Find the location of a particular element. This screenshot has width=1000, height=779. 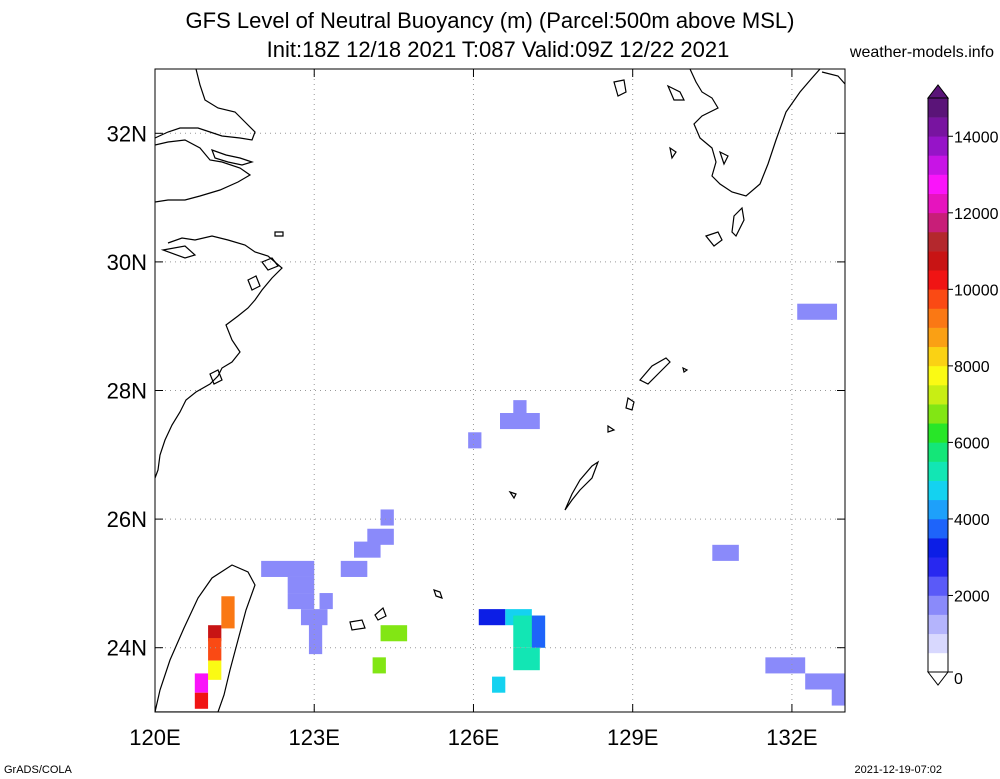

y-tick-label: 24N is located at coordinates (127, 648).